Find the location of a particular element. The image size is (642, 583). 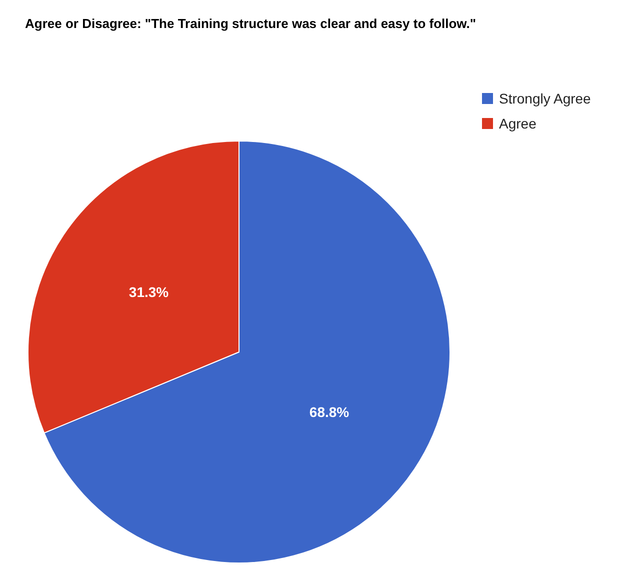

chart-title: Agree or Disagree: "The Training structure was clear and easy to follow." is located at coordinates (250, 23).